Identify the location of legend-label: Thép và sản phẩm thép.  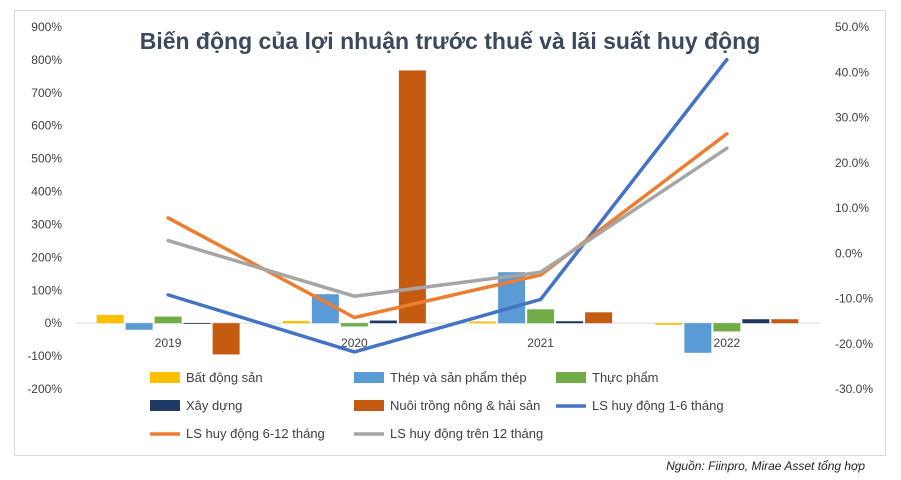
(458, 377).